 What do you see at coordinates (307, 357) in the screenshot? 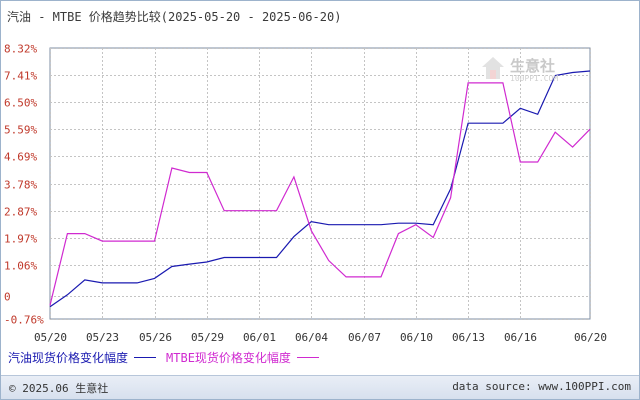
I see `legend-swatch-mtbe` at bounding box center [307, 357].